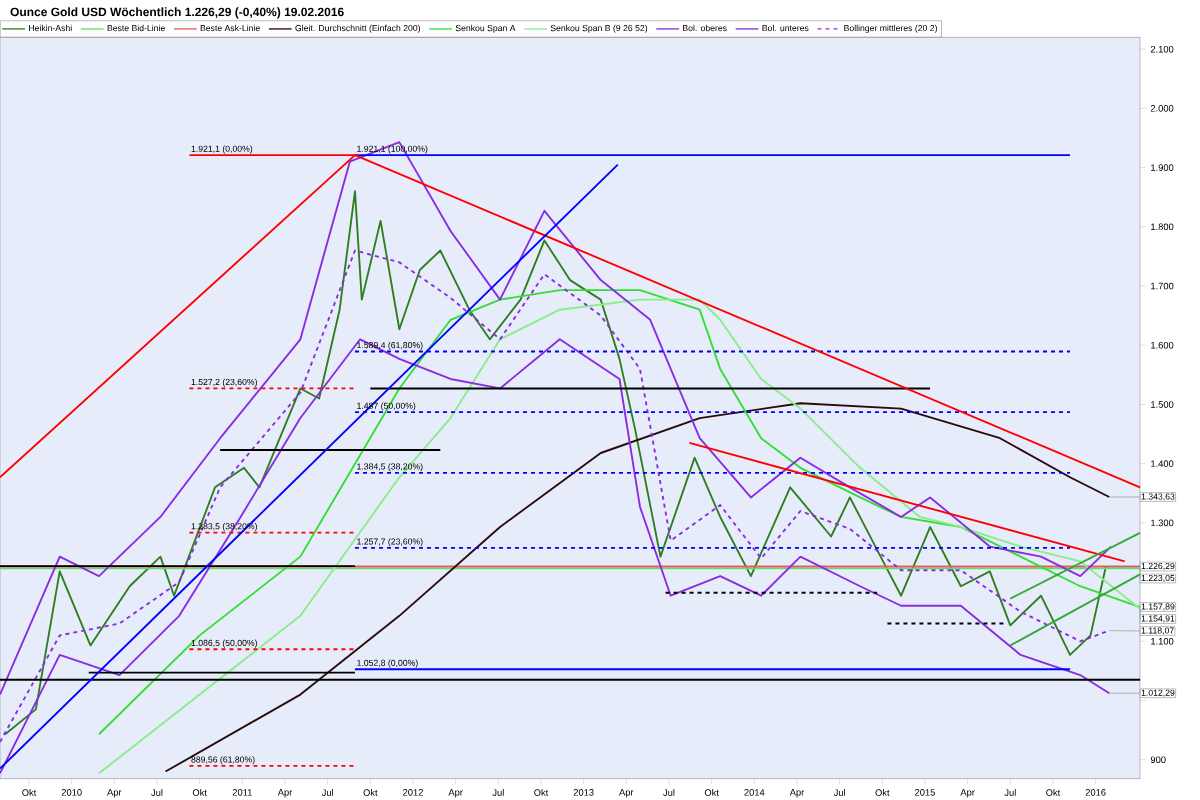 The image size is (1200, 800). Describe the element at coordinates (1162, 404) in the screenshot. I see `y-tick-label: 1.500` at that location.